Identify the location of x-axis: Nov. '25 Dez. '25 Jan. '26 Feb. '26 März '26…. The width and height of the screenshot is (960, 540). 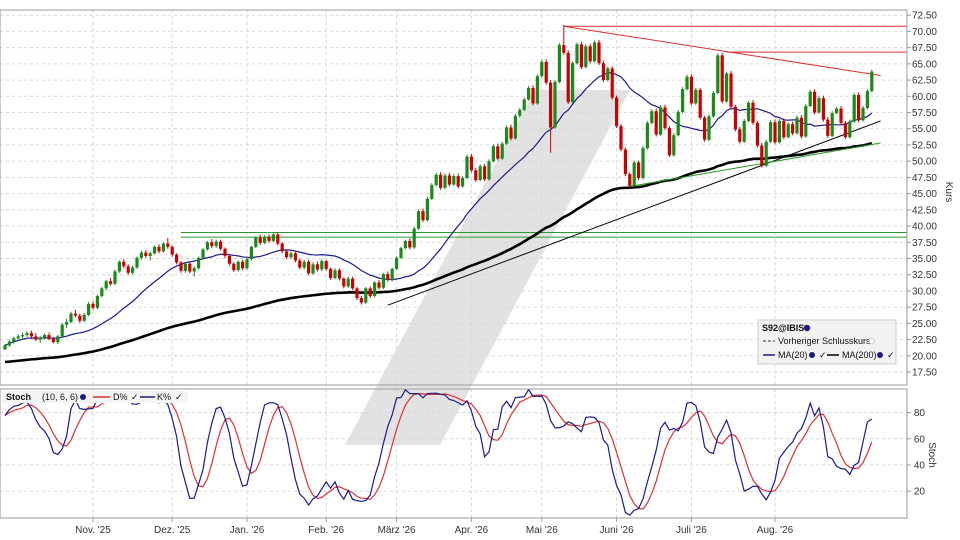
(434, 527).